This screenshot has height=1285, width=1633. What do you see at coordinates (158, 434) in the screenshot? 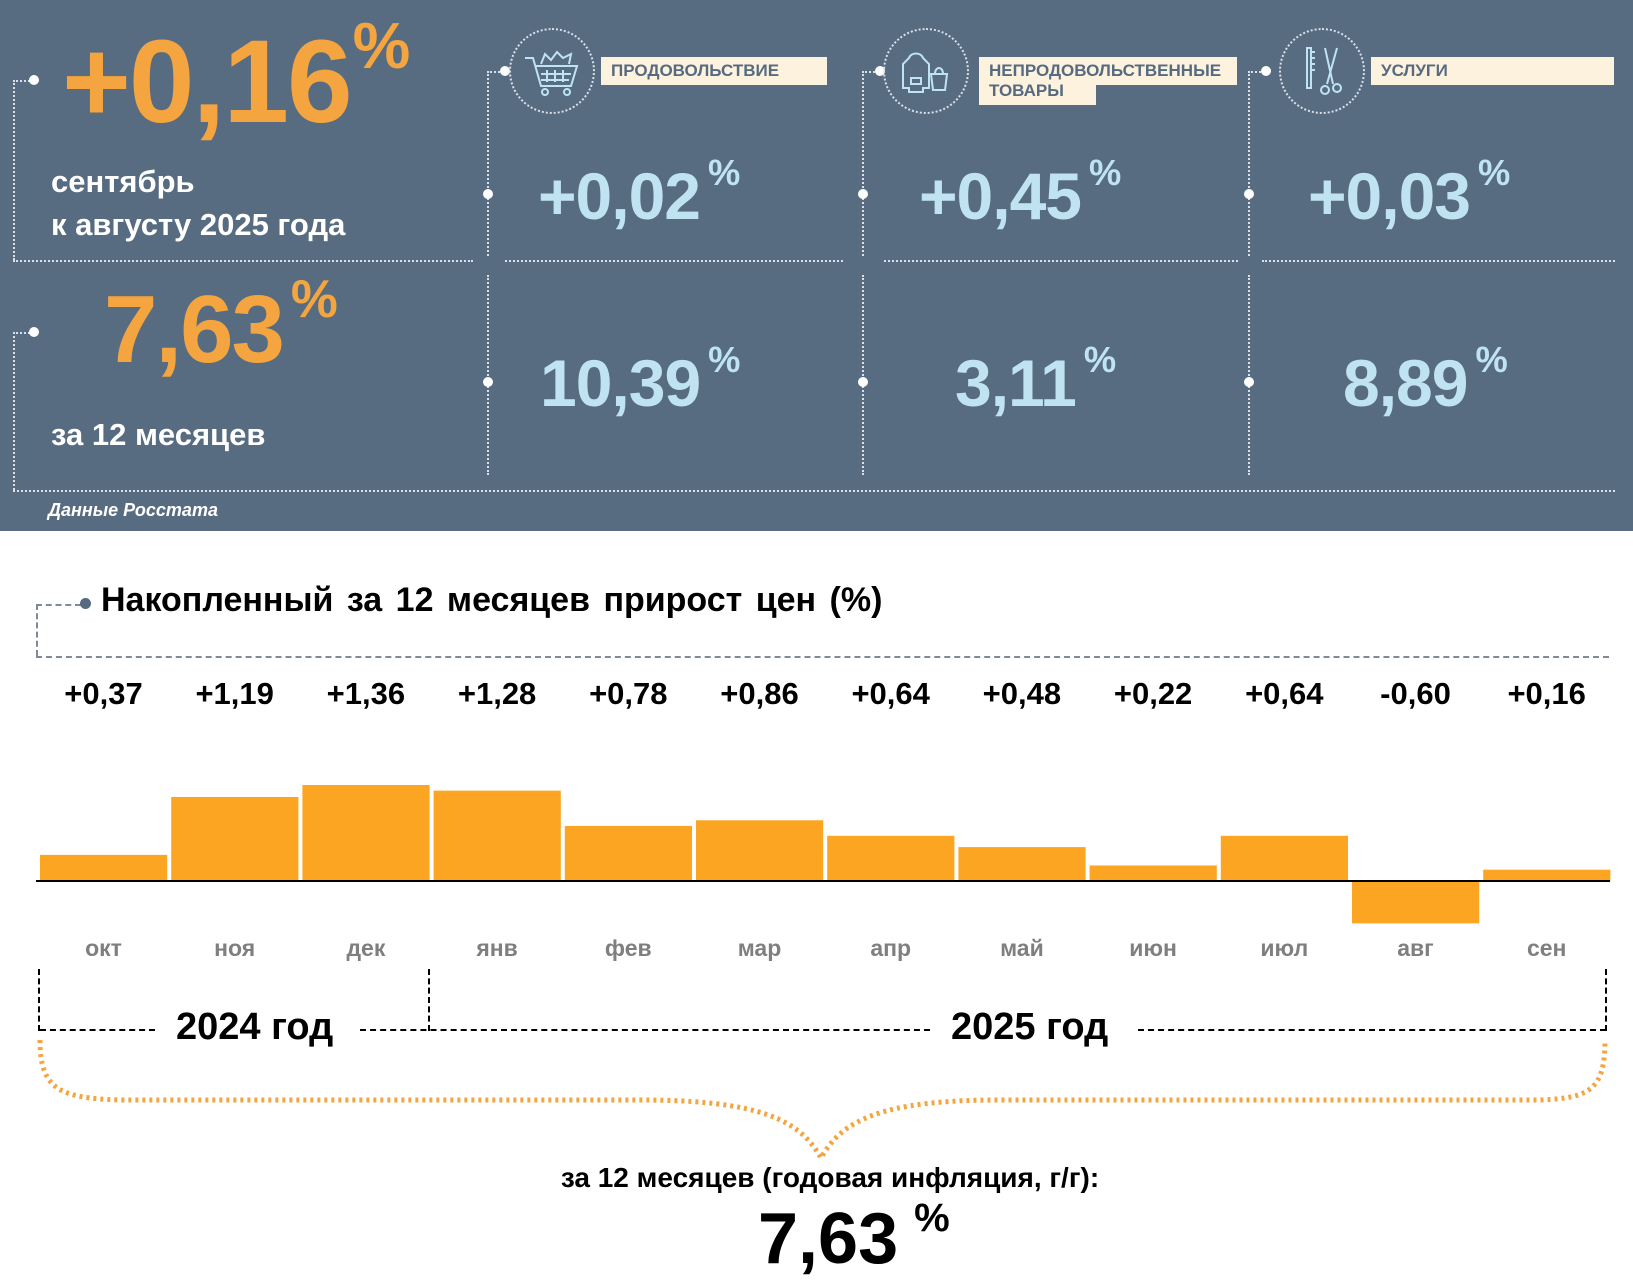
I see `annual-caption: за 12 месяцев` at bounding box center [158, 434].